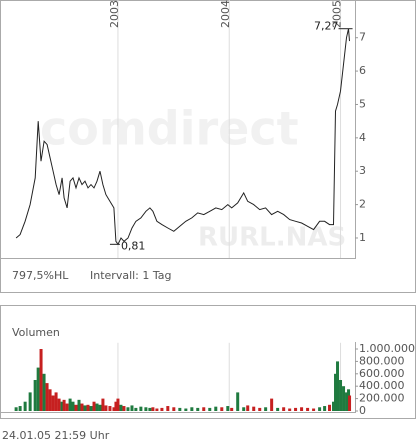  I want to click on annotation-label: 7,27, so click(326, 26).